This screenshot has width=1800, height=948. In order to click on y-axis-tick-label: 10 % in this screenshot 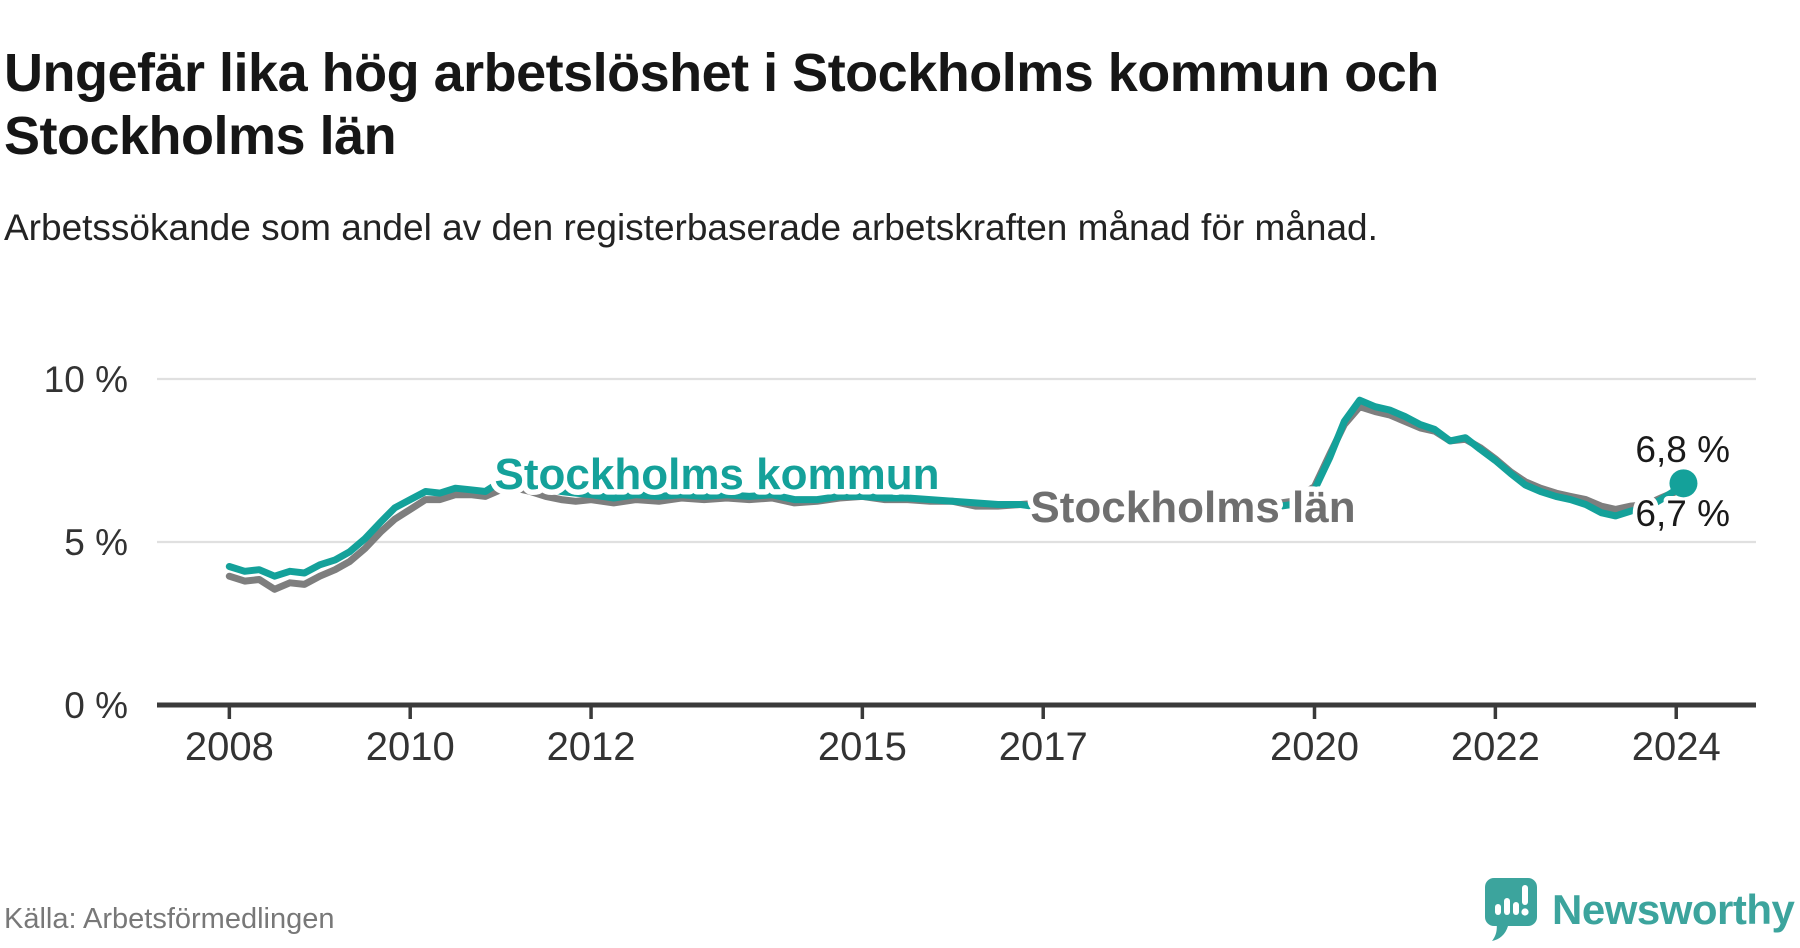, I will do `click(86, 379)`.